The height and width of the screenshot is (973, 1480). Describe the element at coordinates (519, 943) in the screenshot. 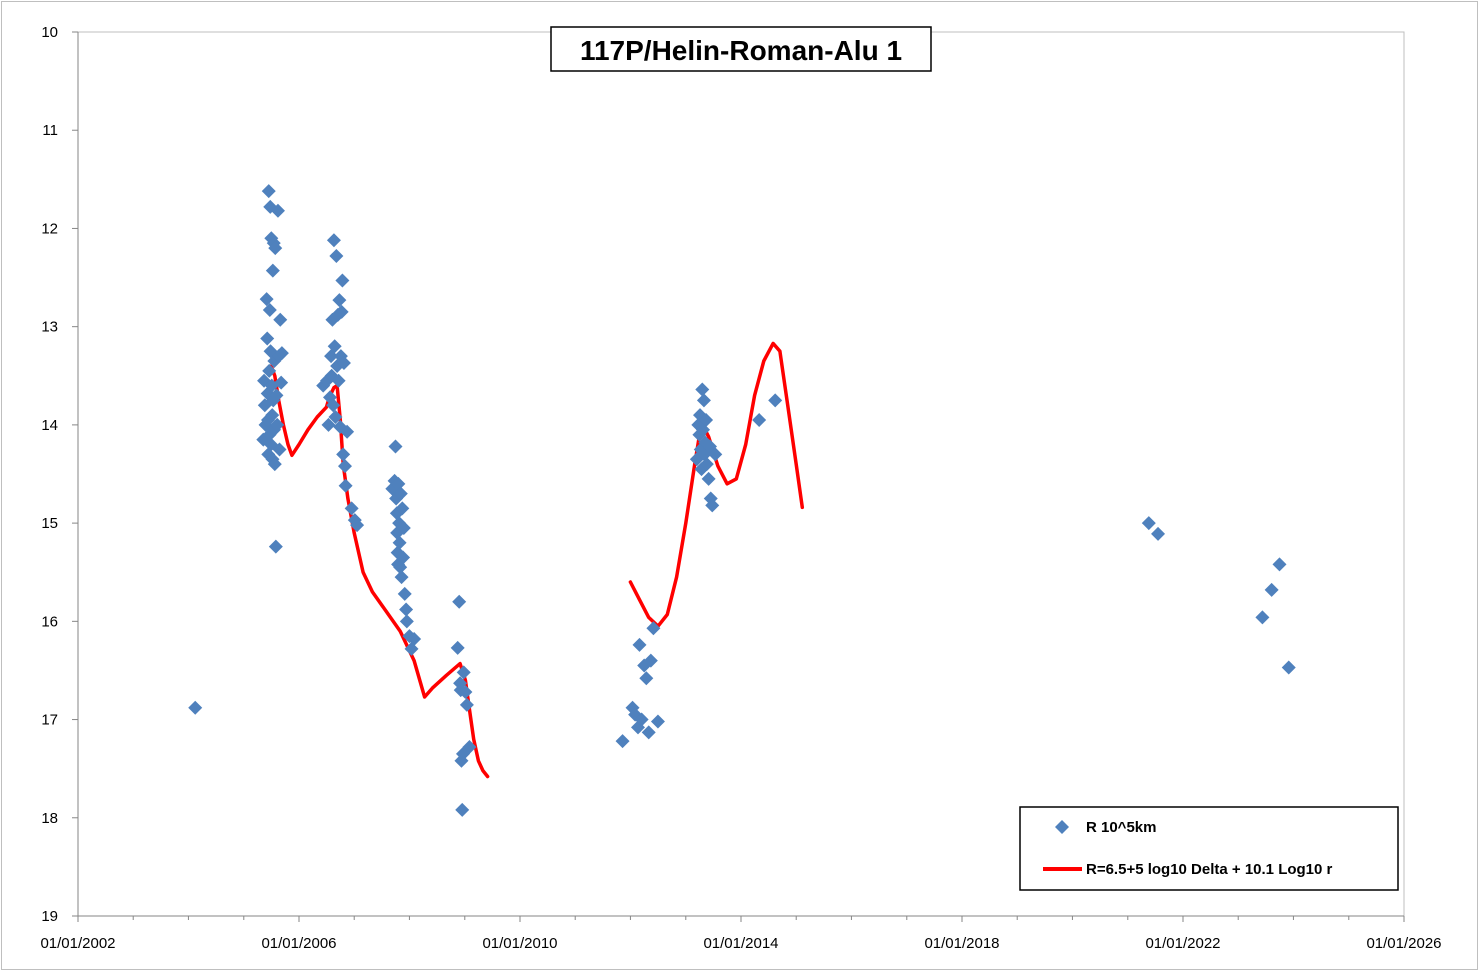

I see `x-tick-label: 01/01/2010` at that location.